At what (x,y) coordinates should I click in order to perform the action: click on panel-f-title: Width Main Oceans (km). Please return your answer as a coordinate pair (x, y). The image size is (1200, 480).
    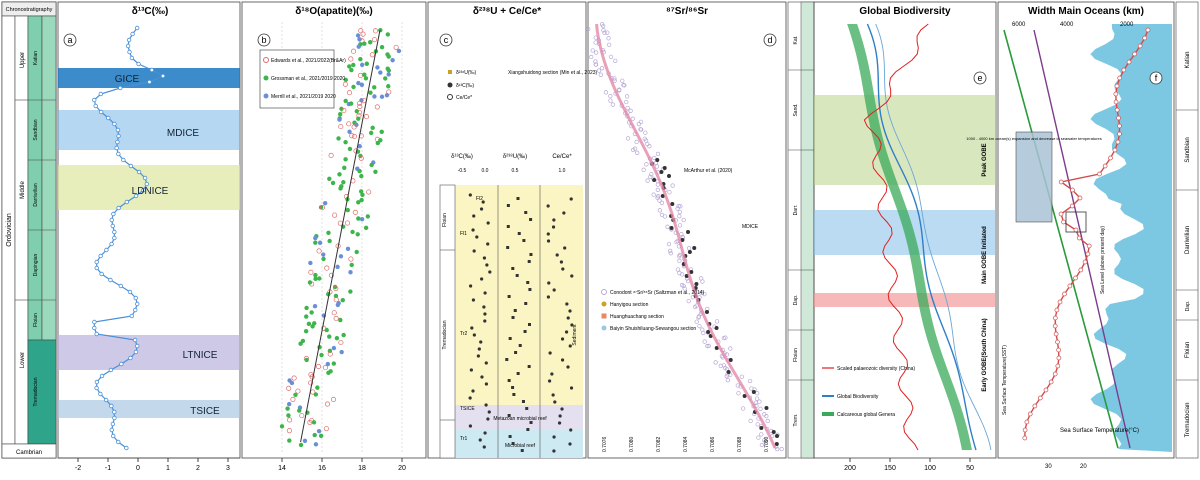
    Looking at the image, I should click on (1086, 11).